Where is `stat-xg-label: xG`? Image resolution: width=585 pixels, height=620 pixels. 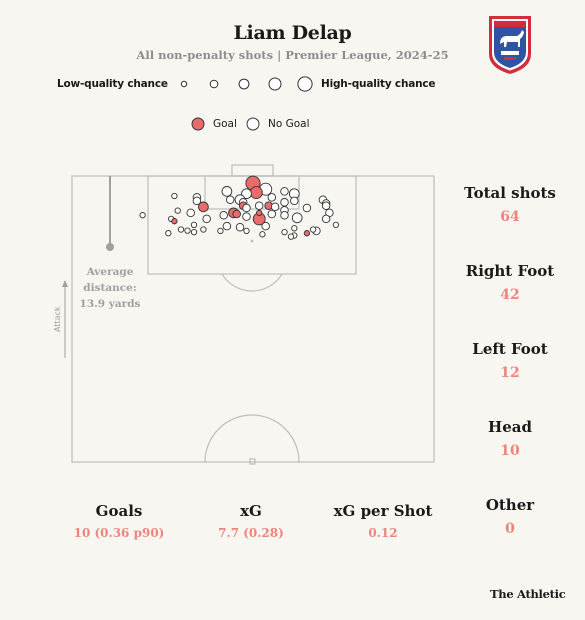 stat-xg-label: xG is located at coordinates (251, 511).